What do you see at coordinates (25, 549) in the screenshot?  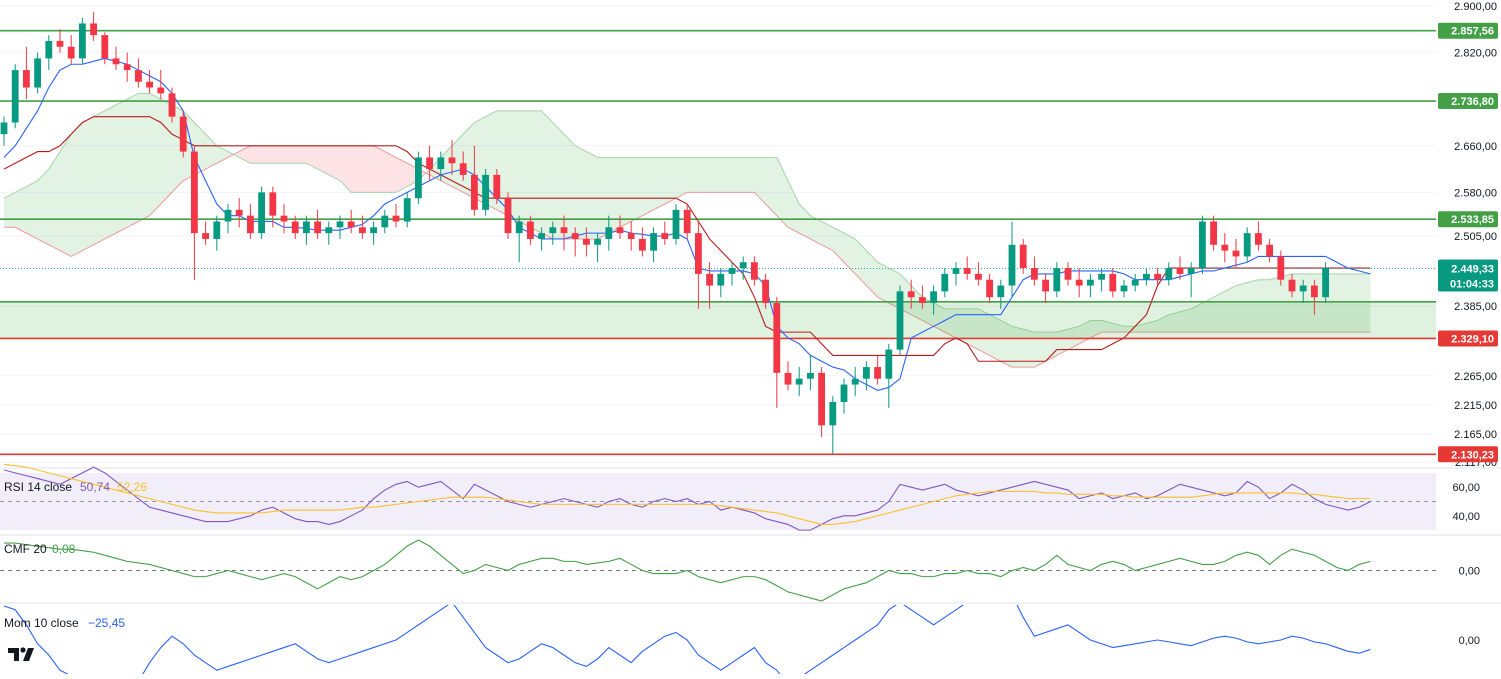 I see `cmf-title: CMF 20` at bounding box center [25, 549].